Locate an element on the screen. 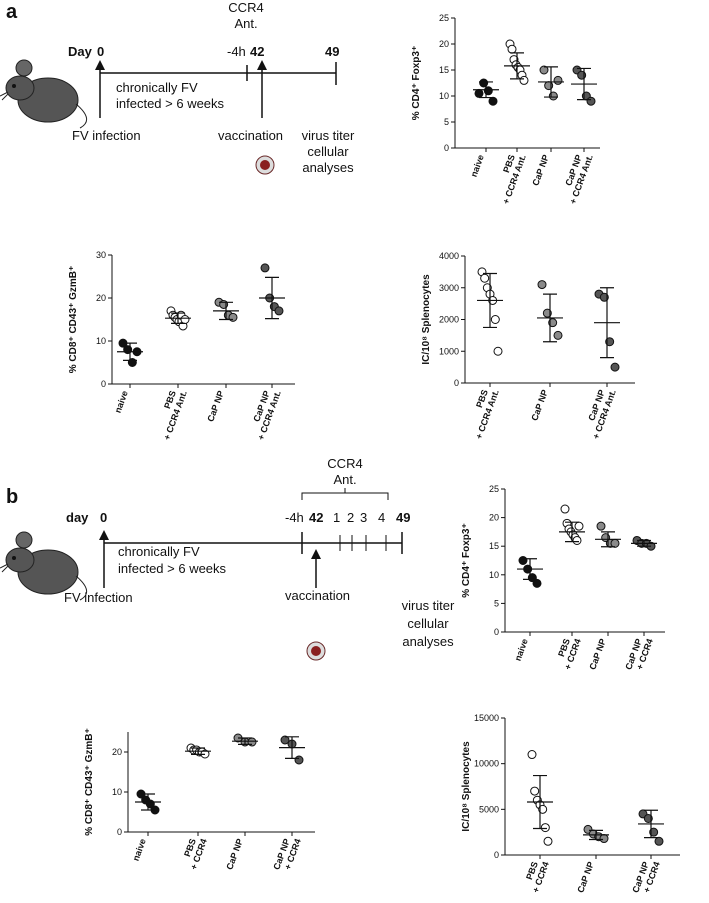 The image size is (709, 903). y-axis-label: IC/10⁸ Splenocytes is located at coordinates (426, 319).